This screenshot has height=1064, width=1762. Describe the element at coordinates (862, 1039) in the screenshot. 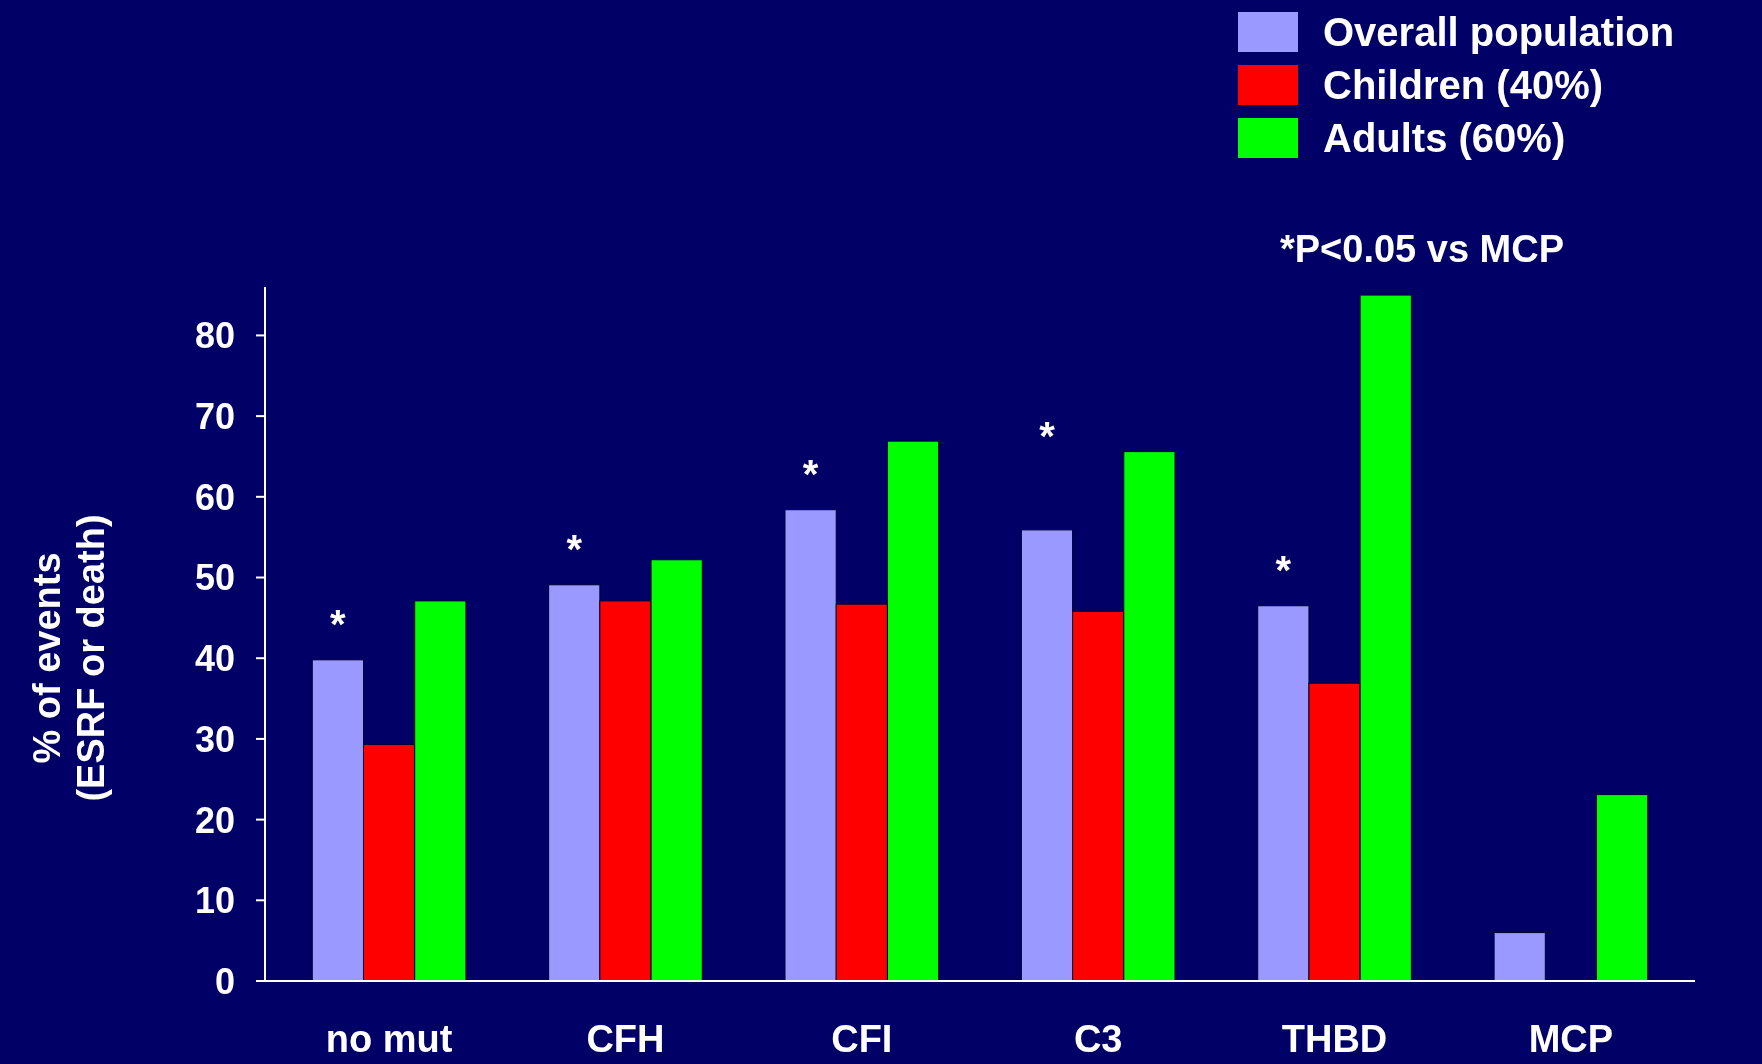

I see `x-tick-label: CFI` at that location.